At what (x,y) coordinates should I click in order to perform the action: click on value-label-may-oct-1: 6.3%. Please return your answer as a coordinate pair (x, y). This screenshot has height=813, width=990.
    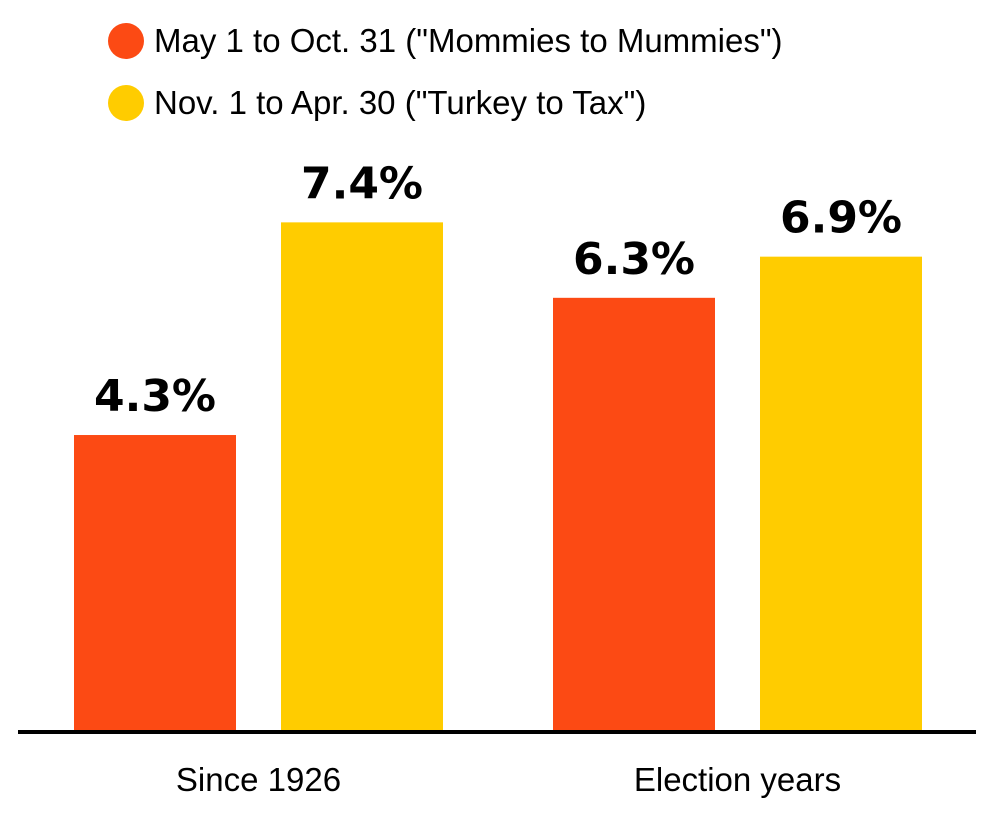
    Looking at the image, I should click on (634, 259).